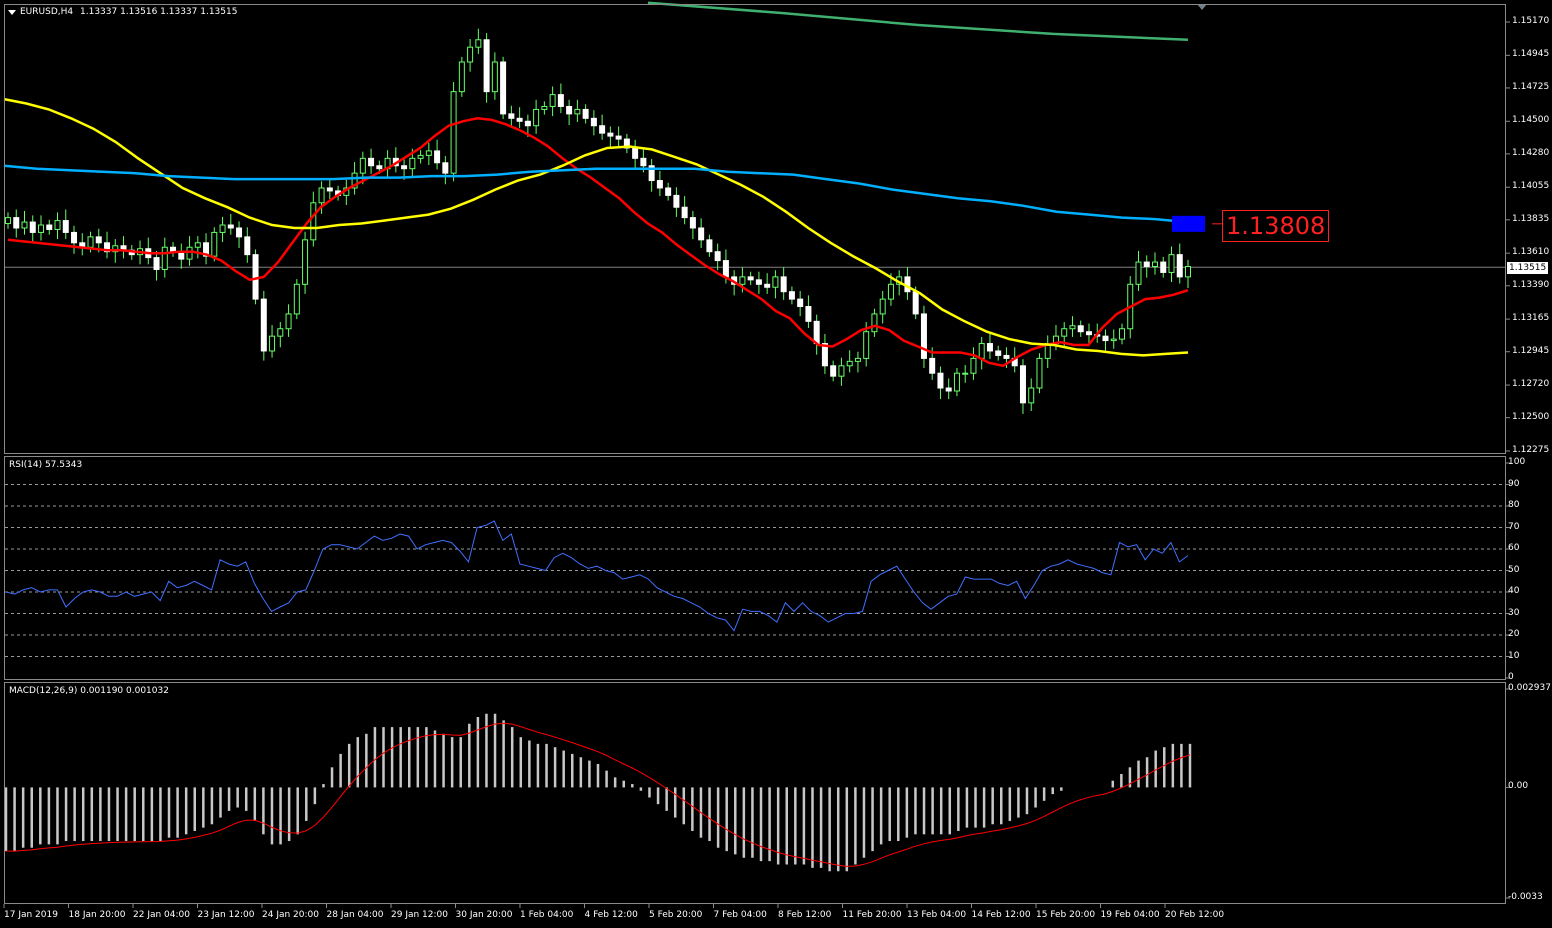 The height and width of the screenshot is (928, 1552). Describe the element at coordinates (1529, 688) in the screenshot. I see `macd-tick-label: 0.002937` at that location.